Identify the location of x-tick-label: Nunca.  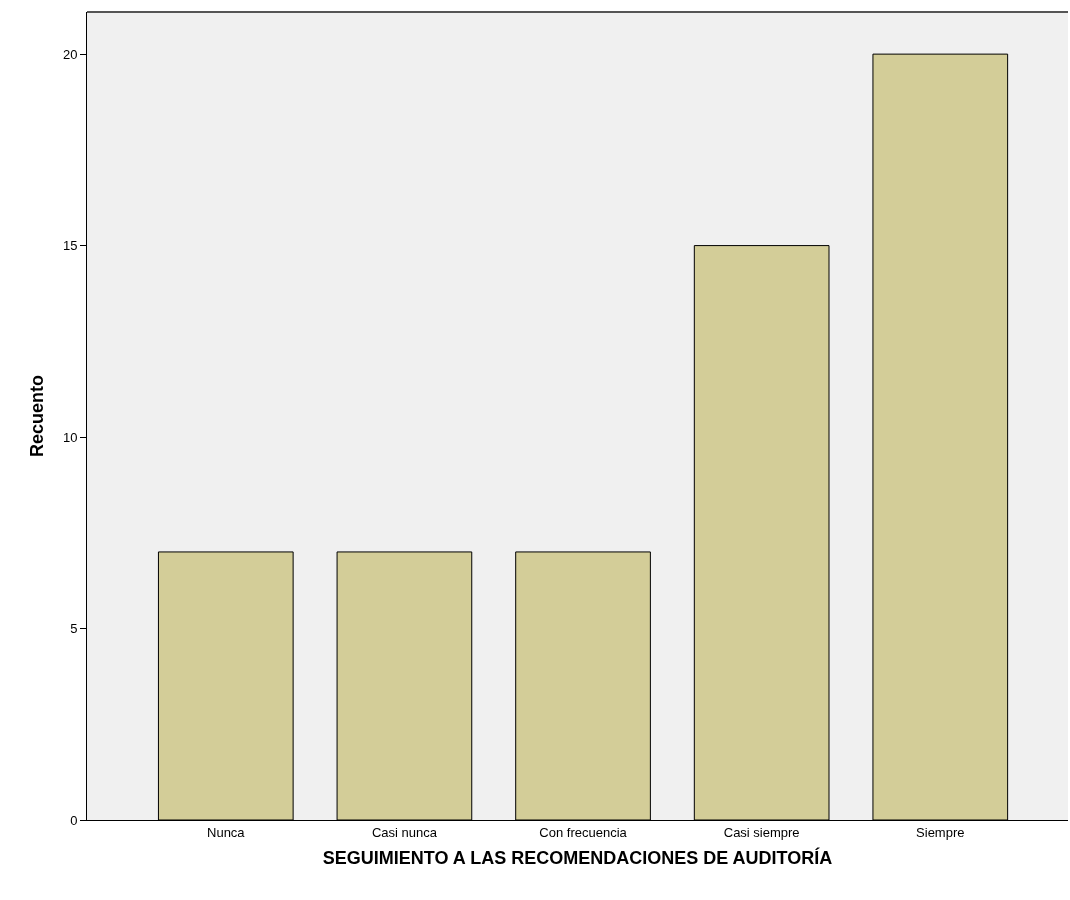
(226, 832).